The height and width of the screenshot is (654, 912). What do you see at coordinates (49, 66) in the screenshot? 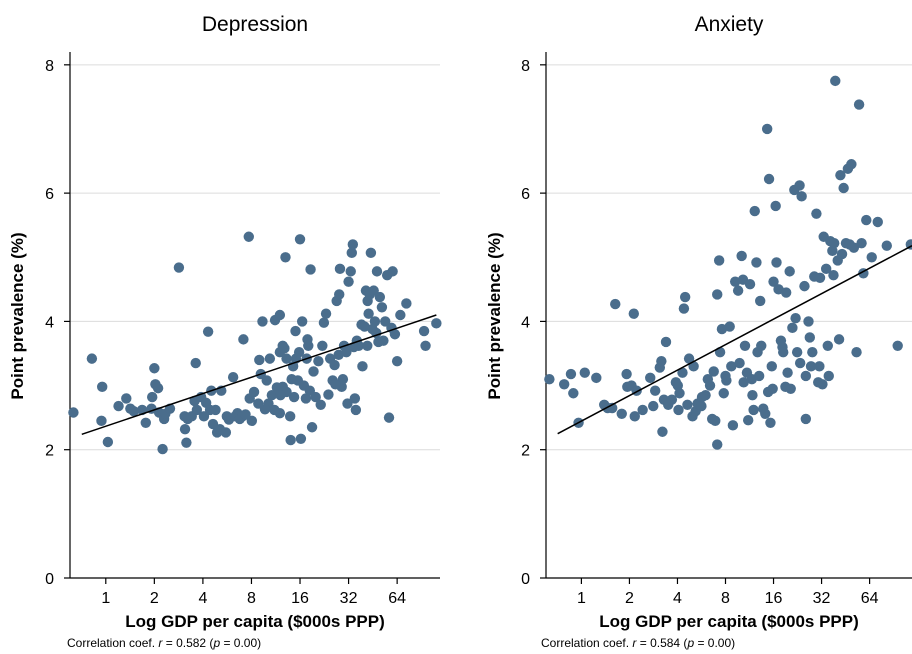
I see `y-tick-label: 8` at bounding box center [49, 66].